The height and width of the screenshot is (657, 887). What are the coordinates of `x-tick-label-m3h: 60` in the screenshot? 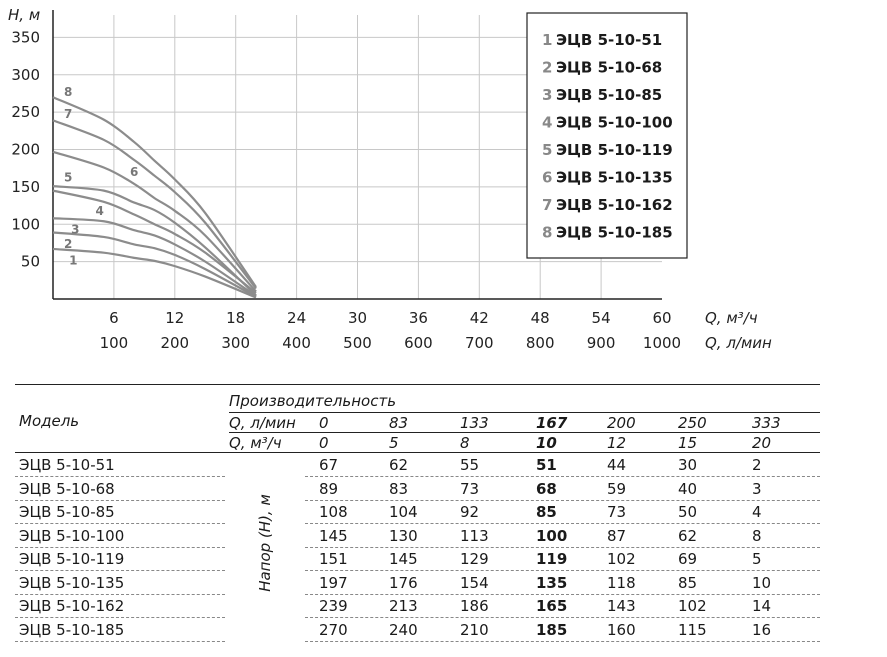 It's located at (661, 318).